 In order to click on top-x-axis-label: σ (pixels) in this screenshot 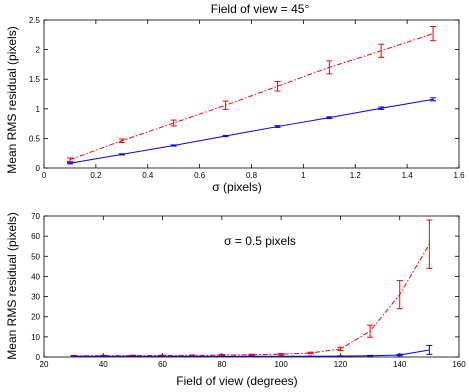, I will do `click(236, 187)`.